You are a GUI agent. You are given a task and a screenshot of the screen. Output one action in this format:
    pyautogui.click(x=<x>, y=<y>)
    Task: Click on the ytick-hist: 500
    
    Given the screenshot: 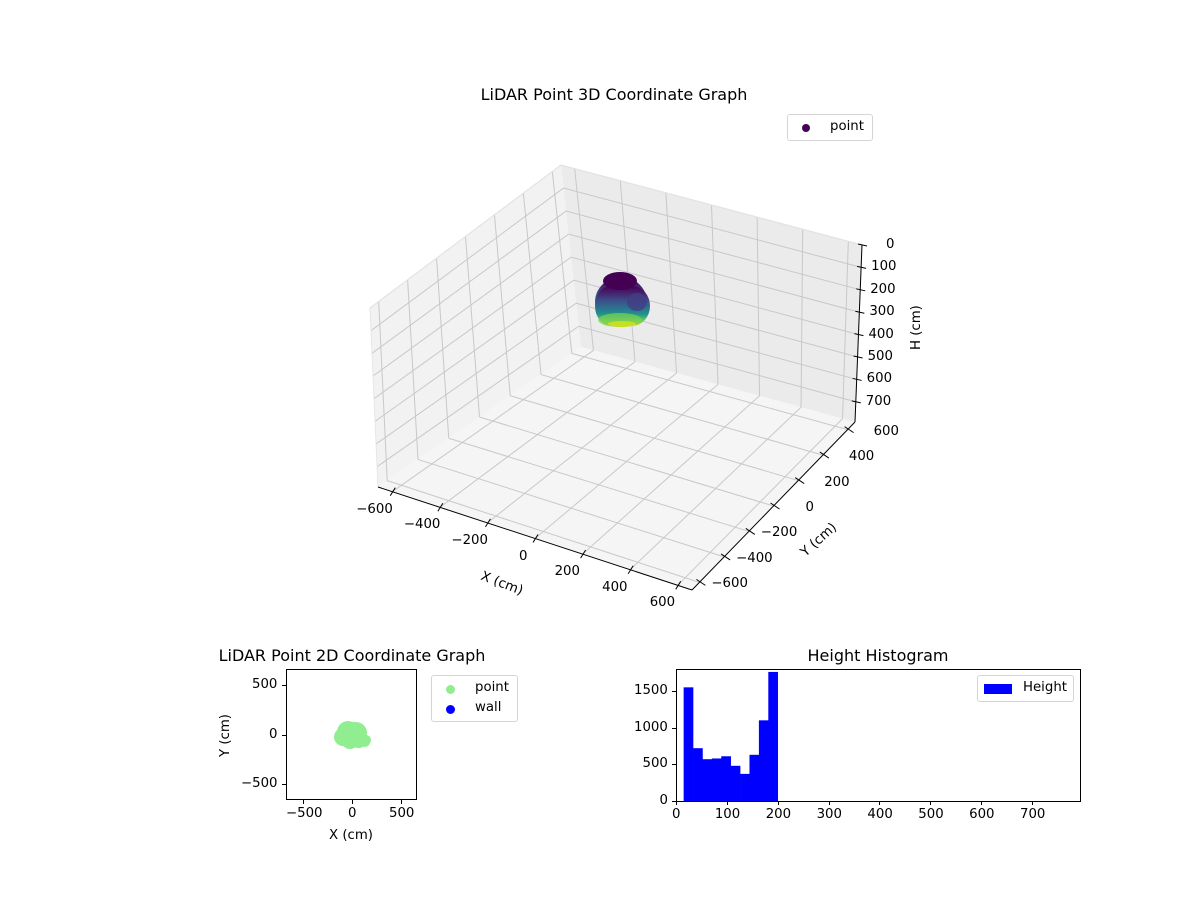 What is the action you would take?
    pyautogui.click(x=655, y=764)
    